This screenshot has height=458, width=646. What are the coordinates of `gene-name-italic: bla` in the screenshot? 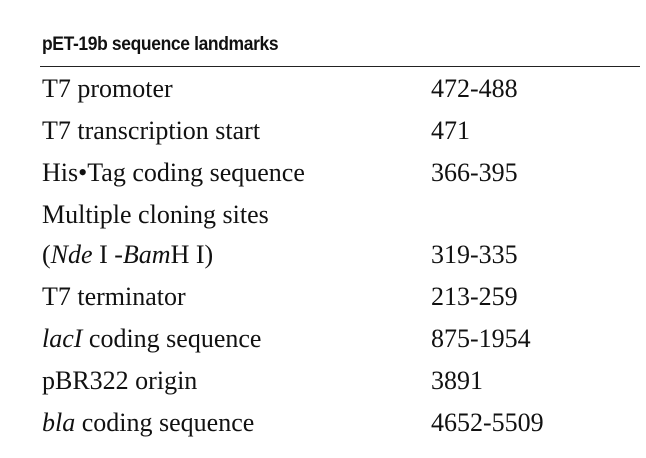 It's located at (59, 422).